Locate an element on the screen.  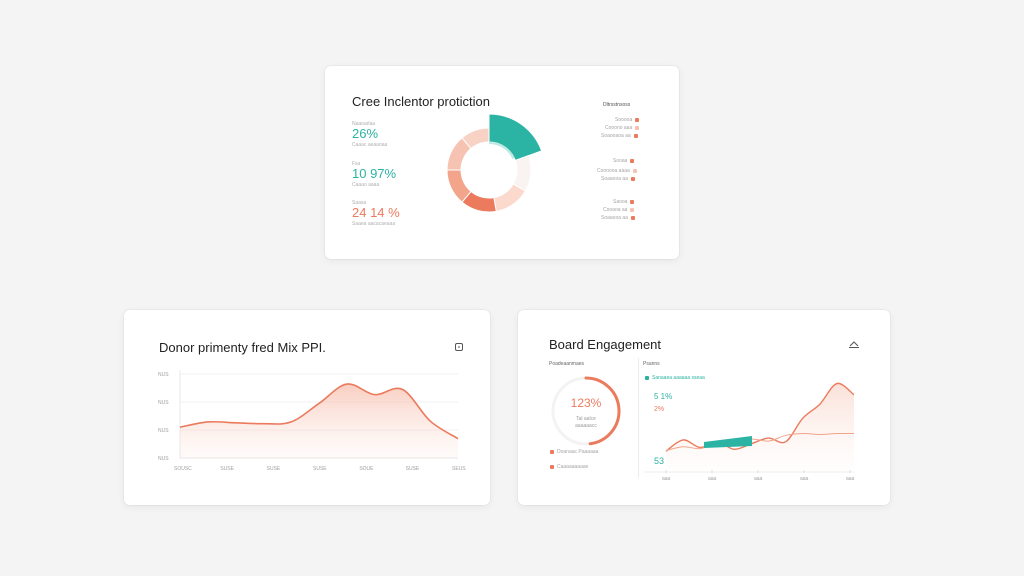
stat-value: 24 14 % is located at coordinates (376, 212).